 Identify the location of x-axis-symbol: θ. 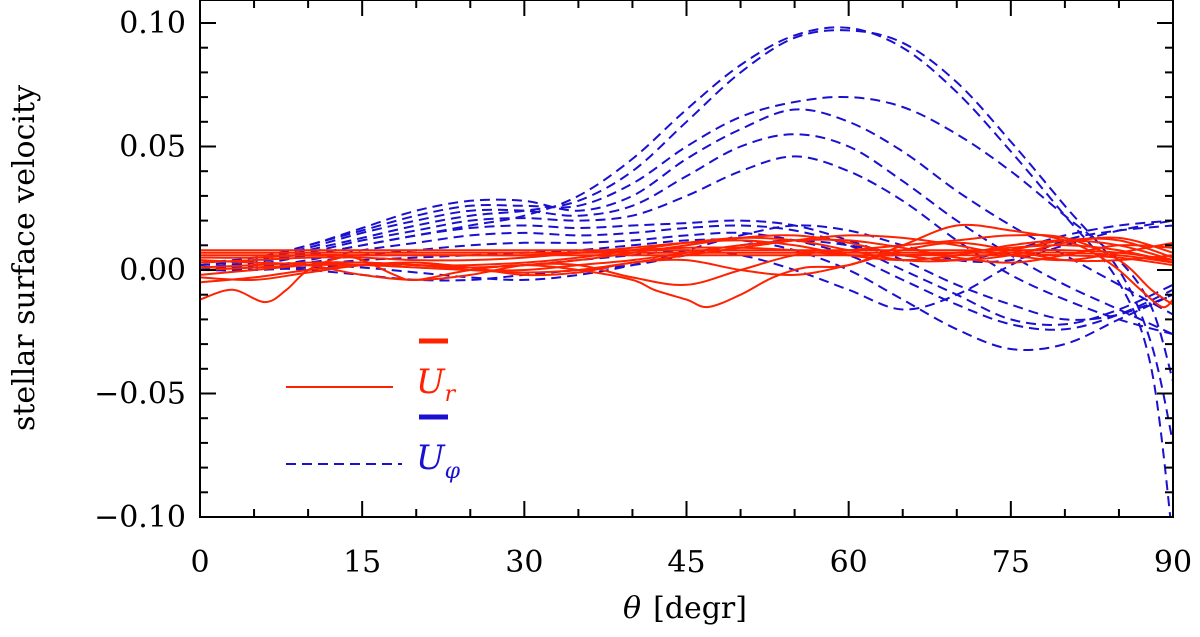
(632, 608).